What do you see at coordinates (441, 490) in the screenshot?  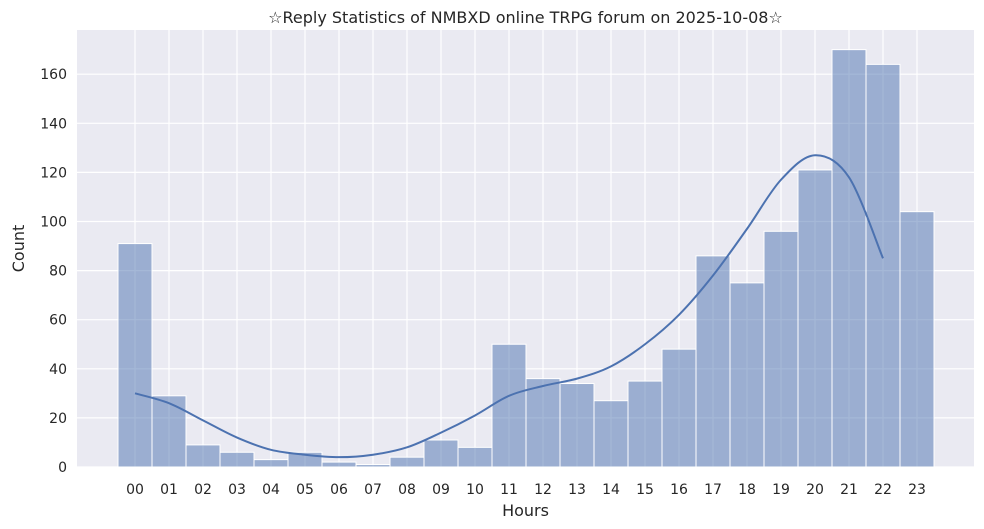 I see `x-tick-label: 09` at bounding box center [441, 490].